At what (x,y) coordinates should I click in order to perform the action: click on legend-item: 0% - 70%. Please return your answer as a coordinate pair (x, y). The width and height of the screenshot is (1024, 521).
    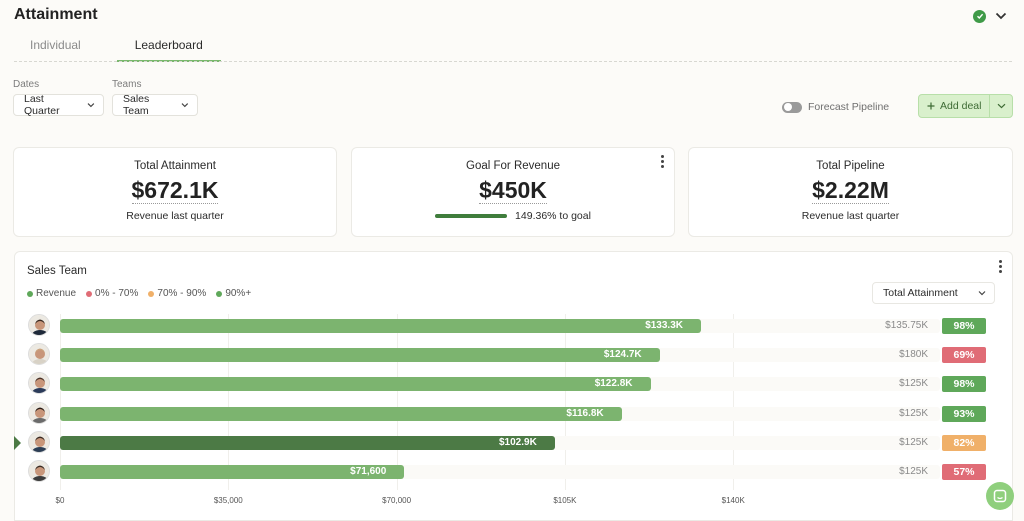
    Looking at the image, I should click on (112, 293).